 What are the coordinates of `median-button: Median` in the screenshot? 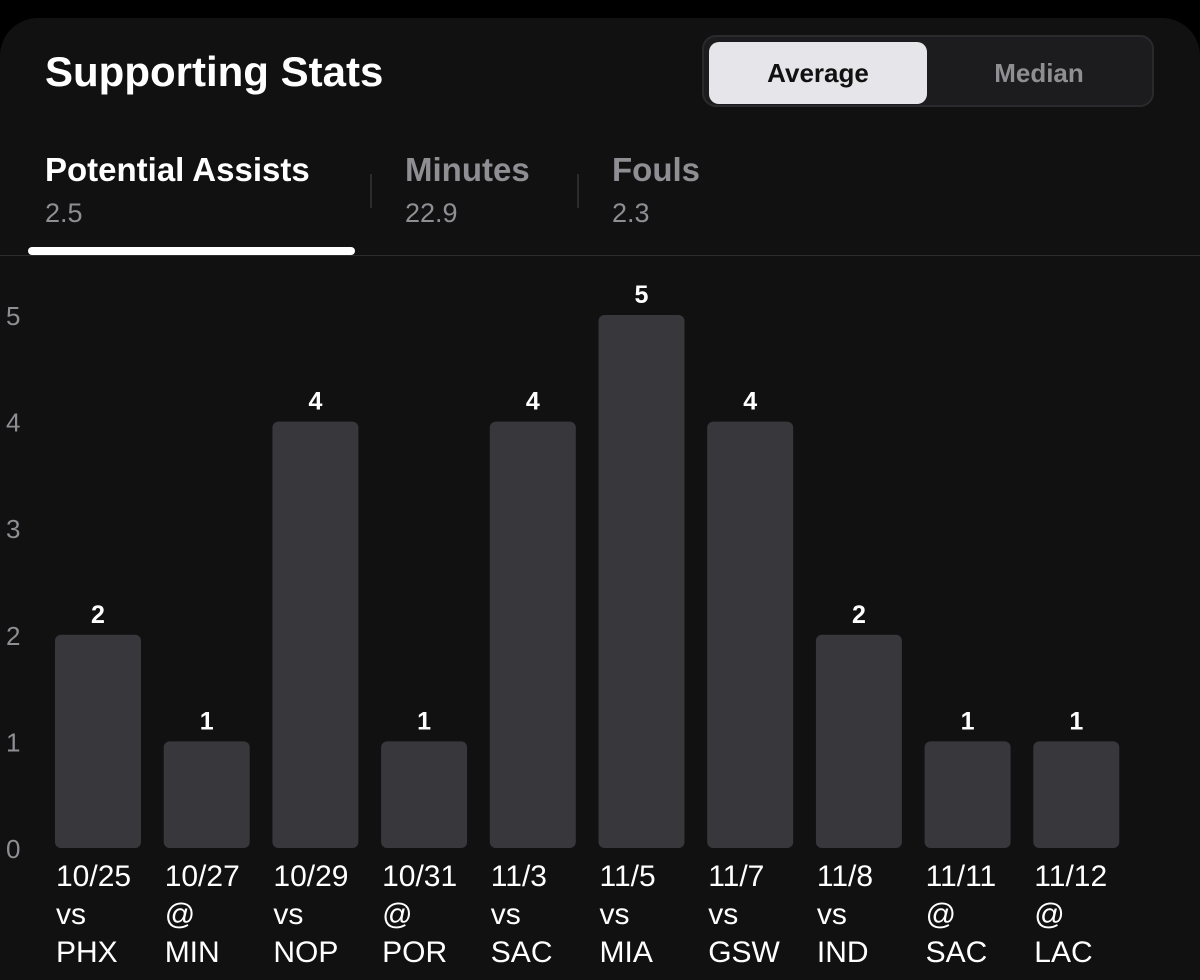 It's located at (1039, 72).